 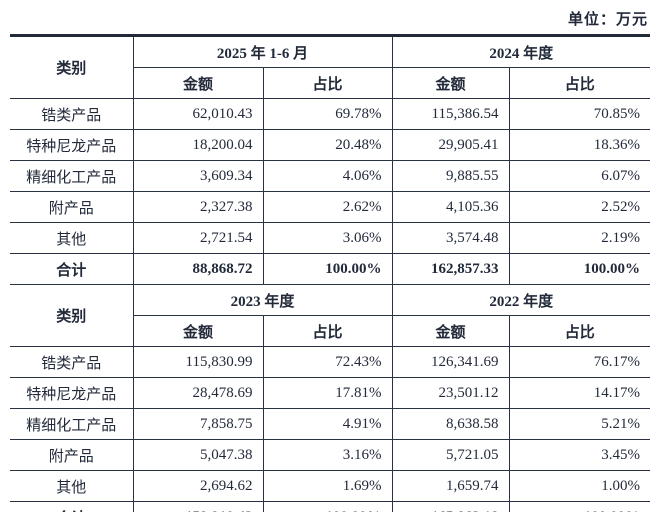 I want to click on amount-cell: 115,830.99, so click(x=198, y=362).